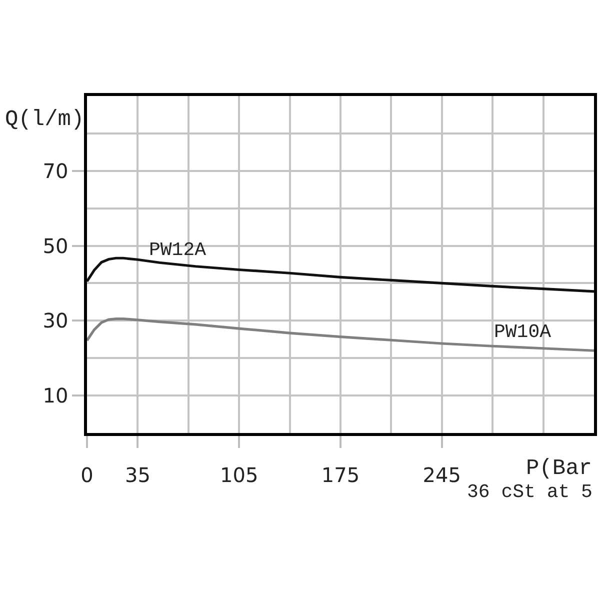  What do you see at coordinates (55, 170) in the screenshot?
I see `y-tick-label: 70` at bounding box center [55, 170].